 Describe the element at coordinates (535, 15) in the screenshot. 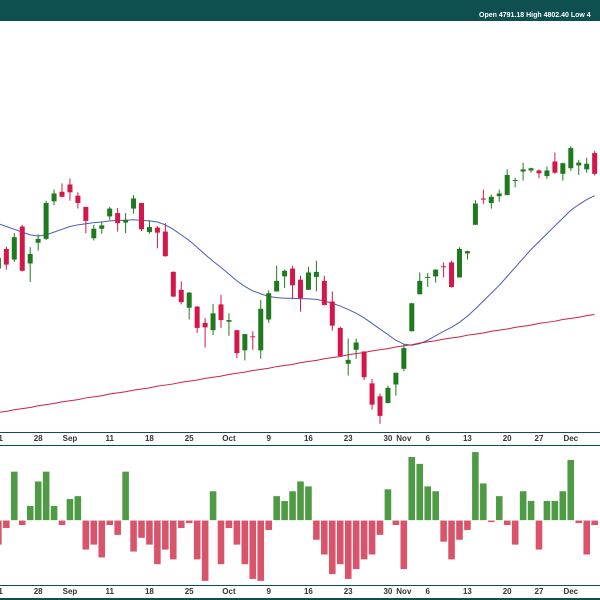

I see `header-quote: Open 4791.18 High 4802.40 Low 4` at that location.